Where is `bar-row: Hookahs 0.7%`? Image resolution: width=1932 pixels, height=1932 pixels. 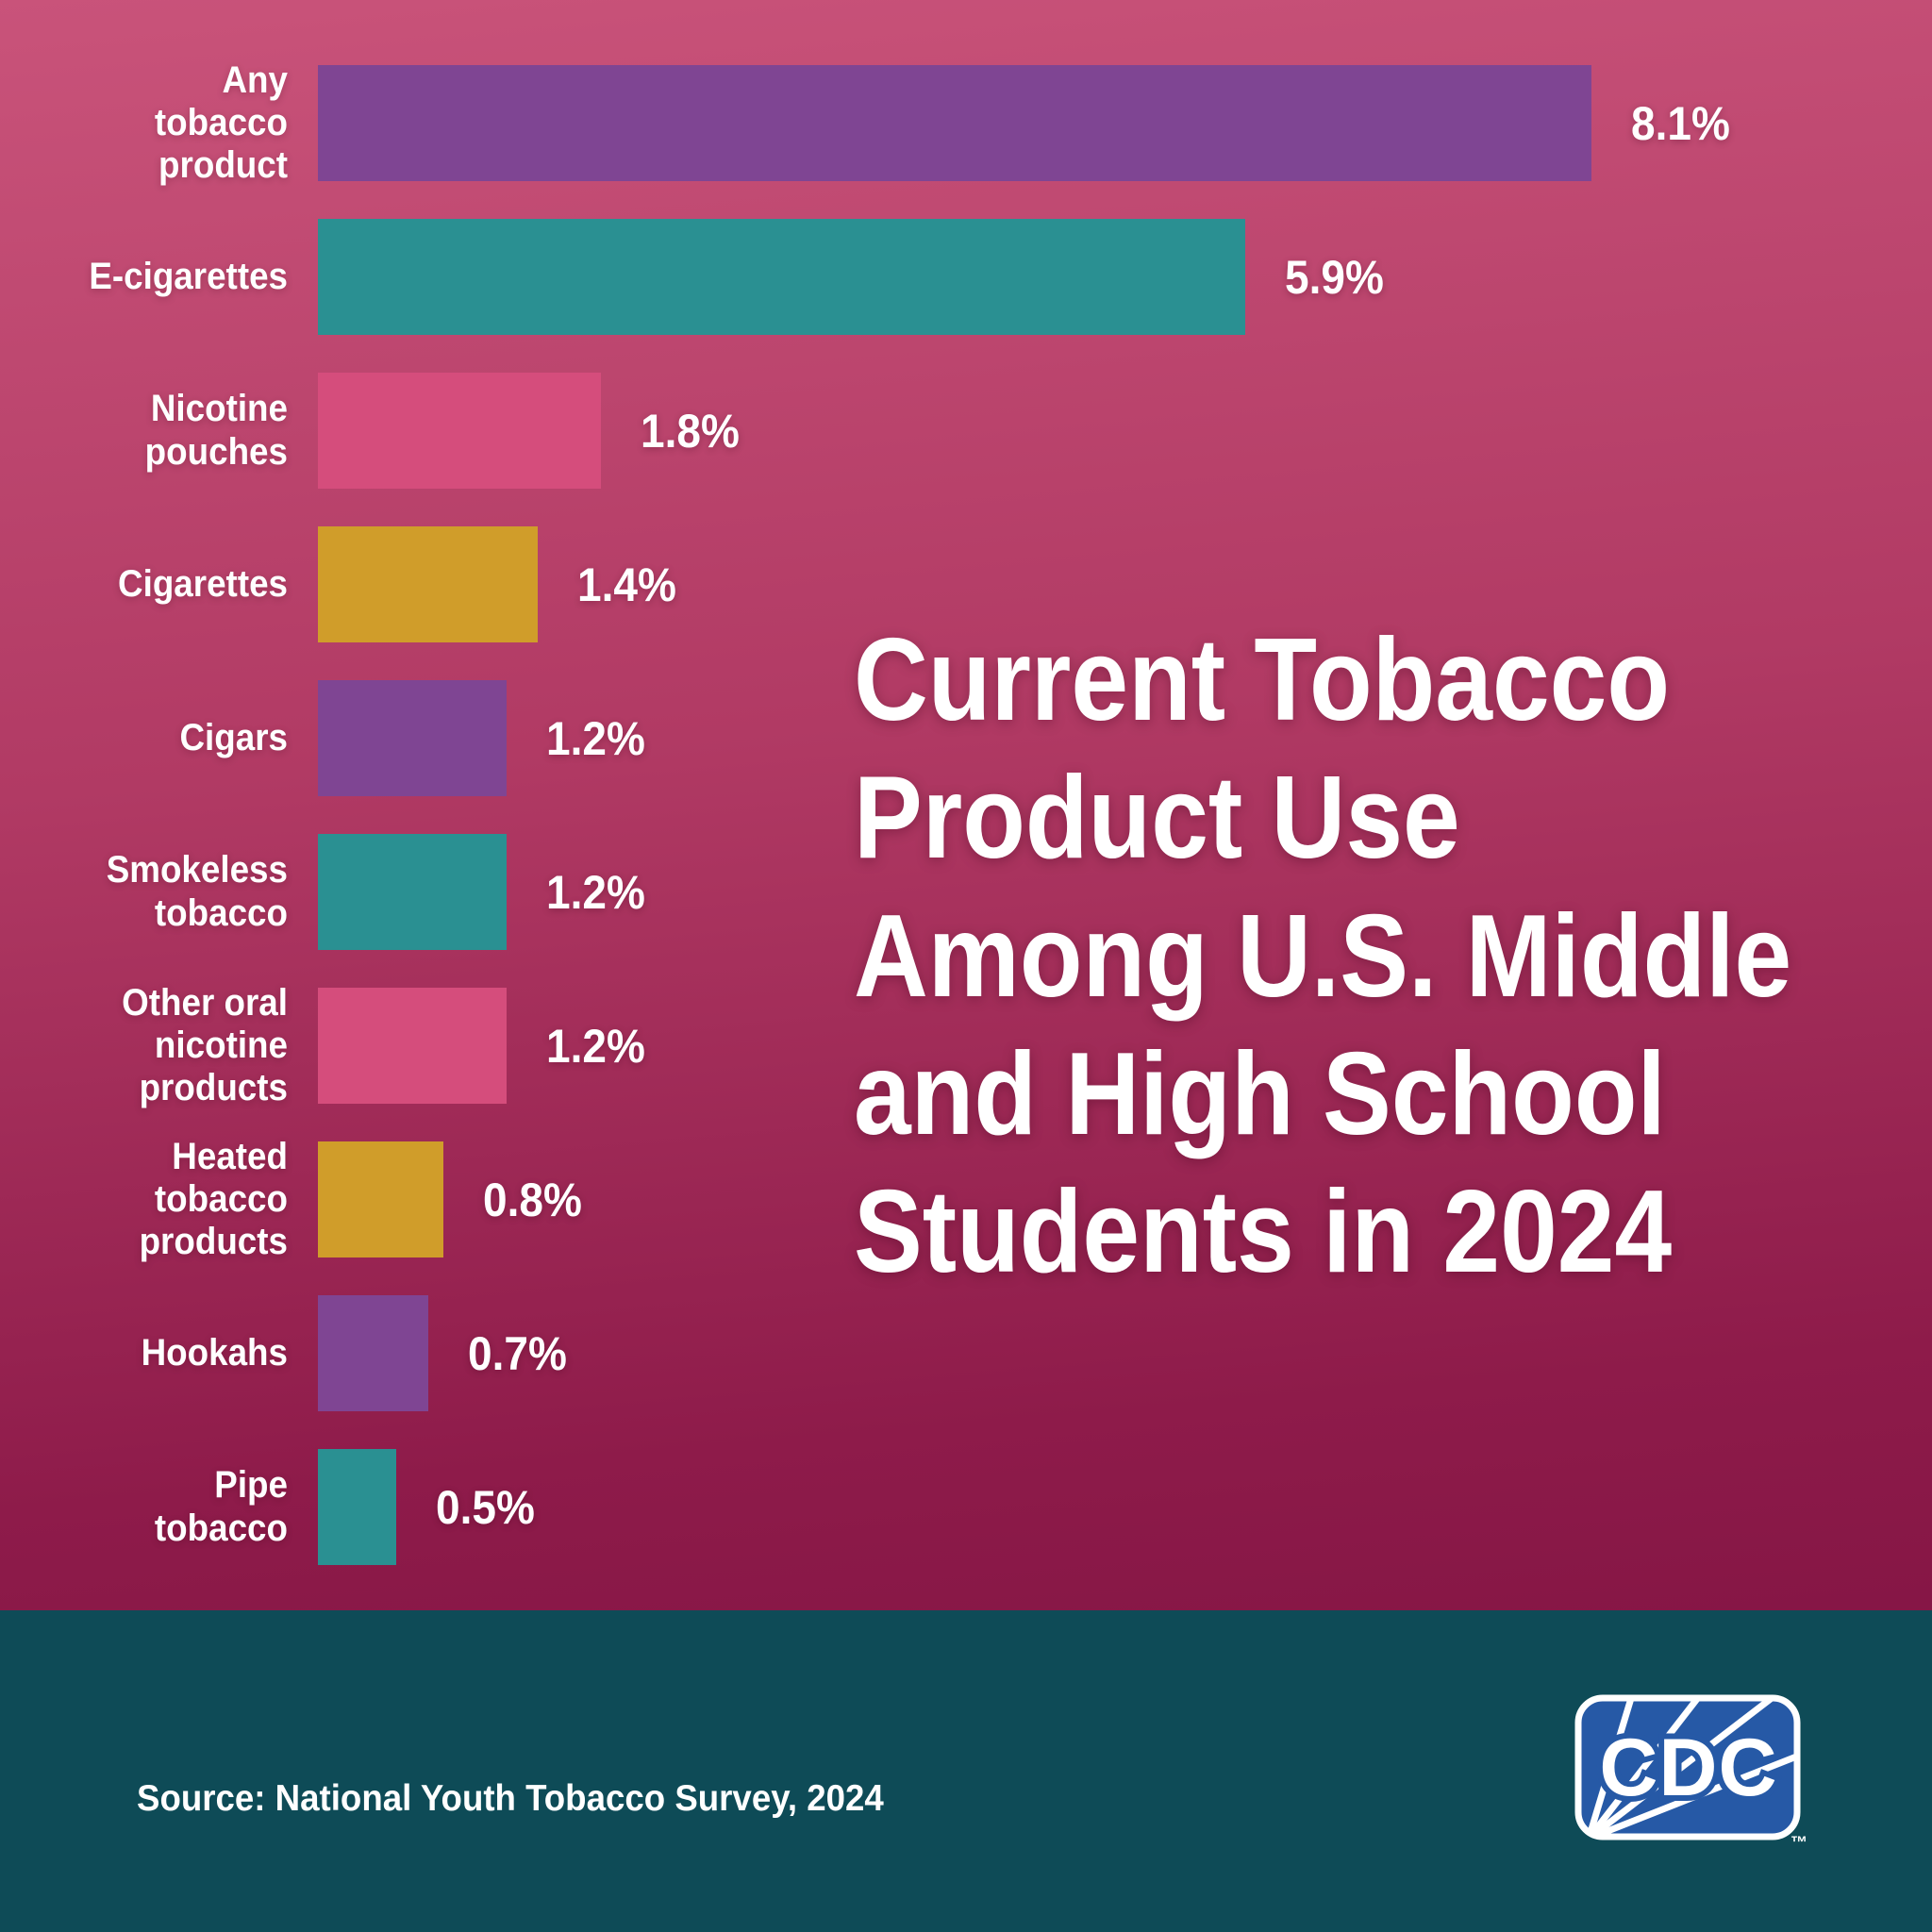 bar-row: Hookahs 0.7% is located at coordinates (966, 1353).